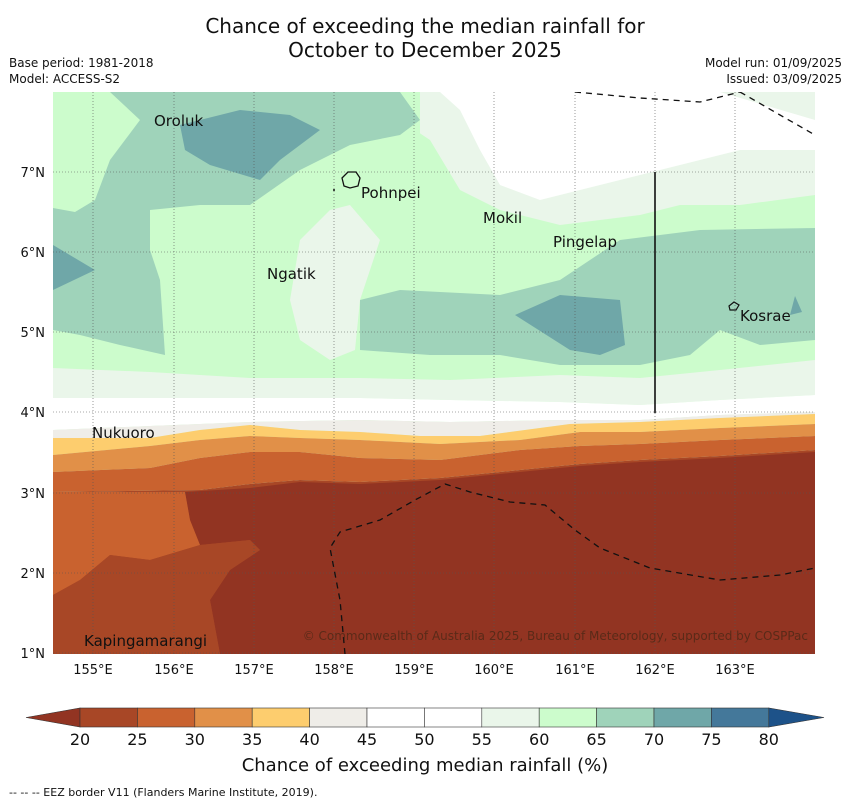  I want to click on colorbar-title: Chance of exceeding median rainfall (%), so click(425, 765).